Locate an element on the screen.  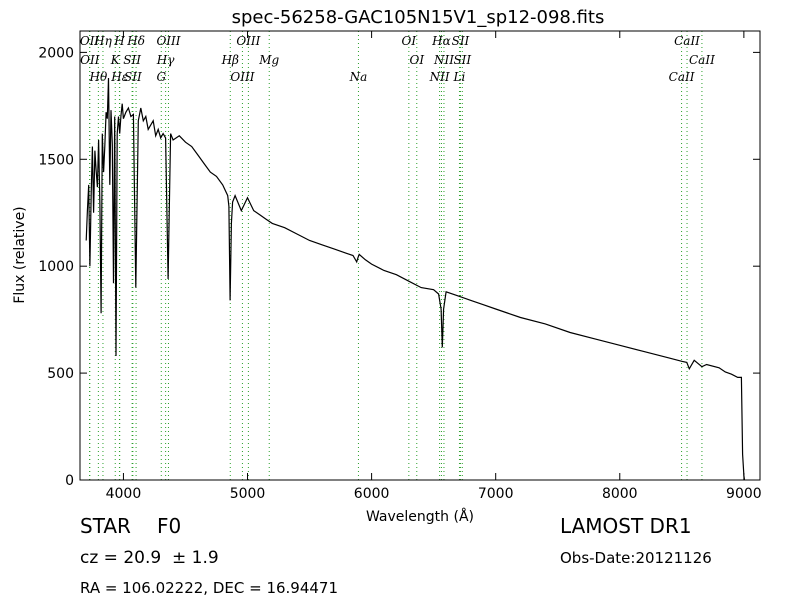
x-tick-label: 8000 is located at coordinates (620, 494).